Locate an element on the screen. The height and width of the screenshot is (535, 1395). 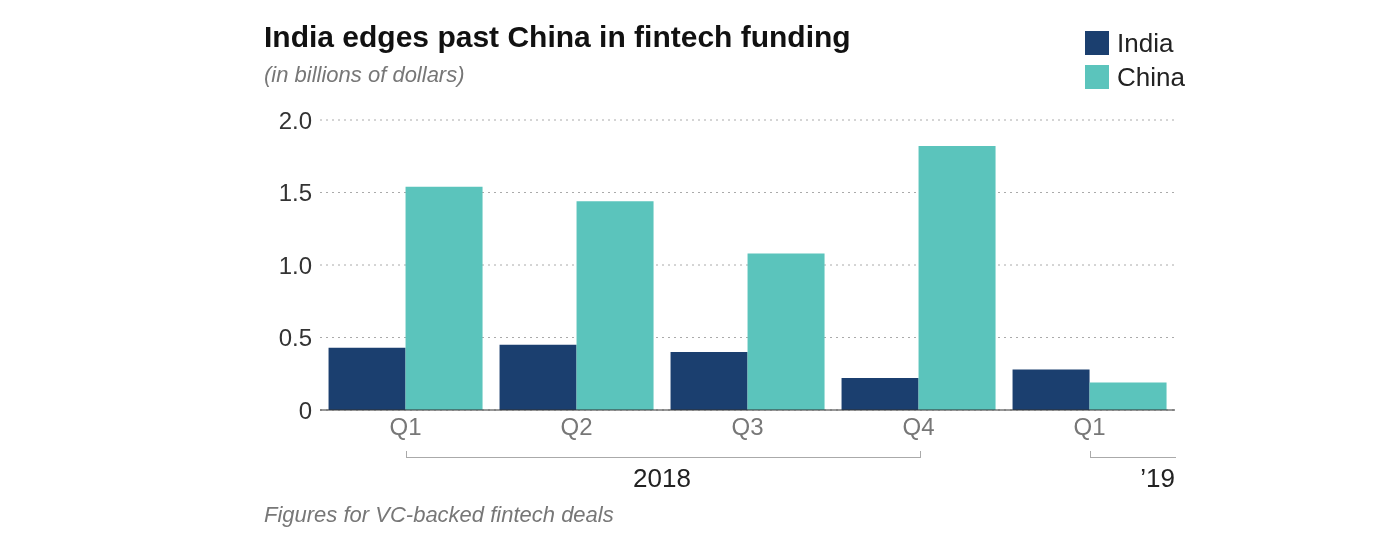
chart-subtitle: (in billions of dollars) is located at coordinates (364, 75).